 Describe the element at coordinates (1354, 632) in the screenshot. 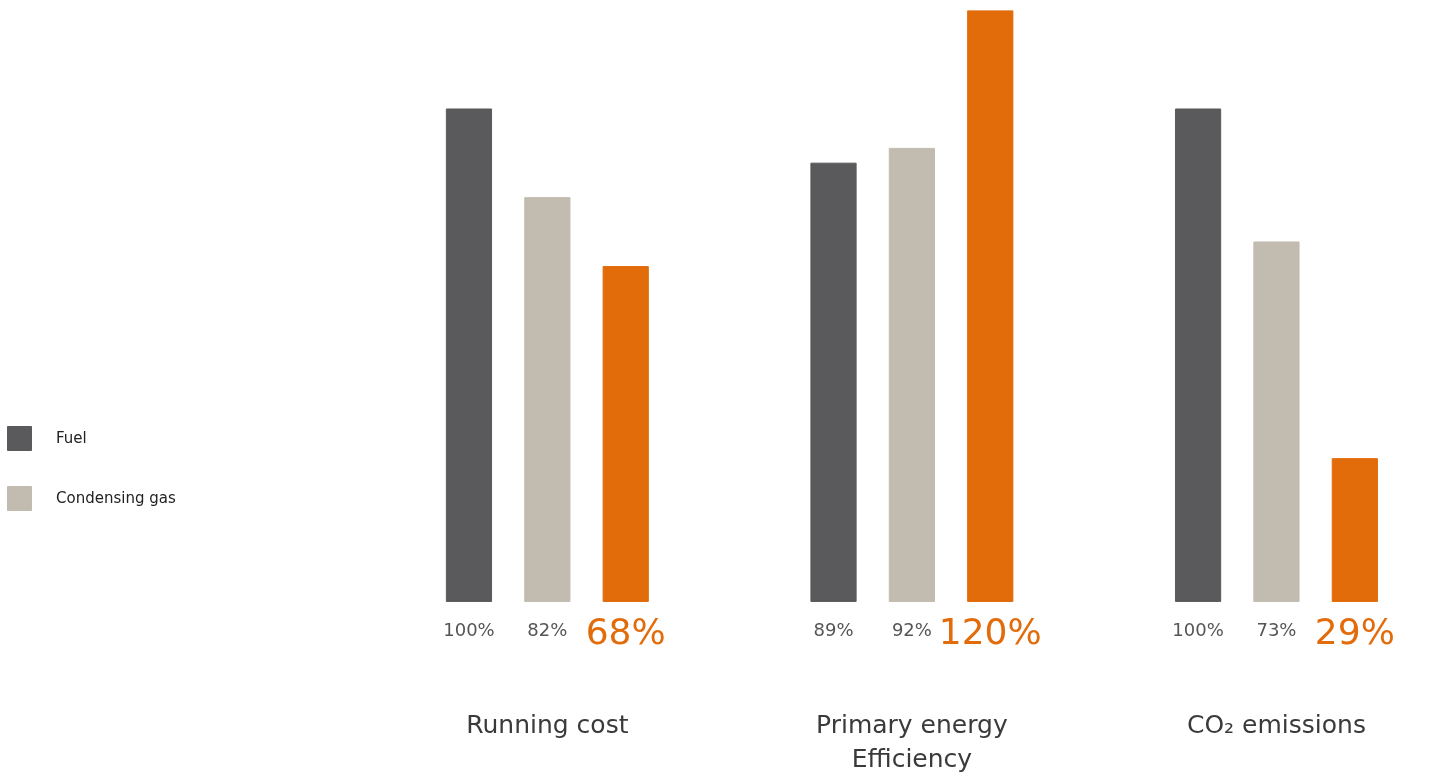

I see `data-label: 29%` at that location.